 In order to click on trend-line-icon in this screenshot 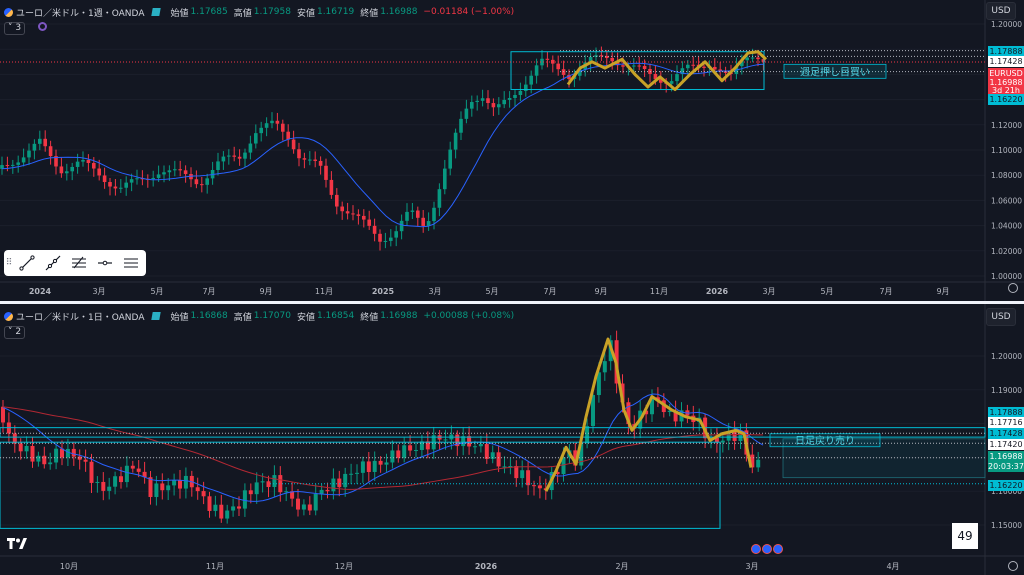, I will do `click(27, 263)`.